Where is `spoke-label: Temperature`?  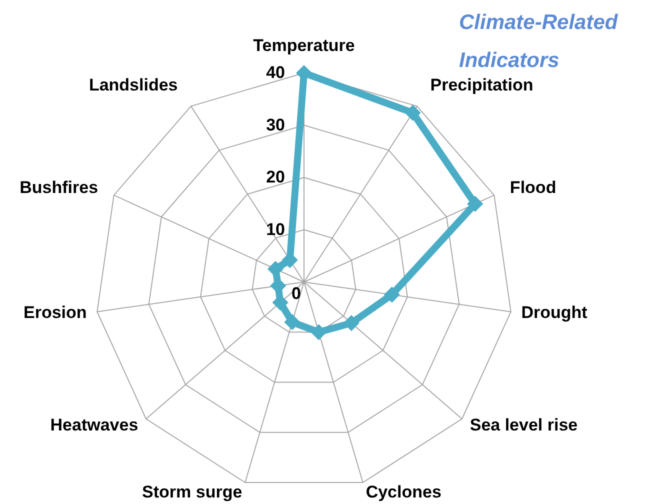 spoke-label: Temperature is located at coordinates (304, 45).